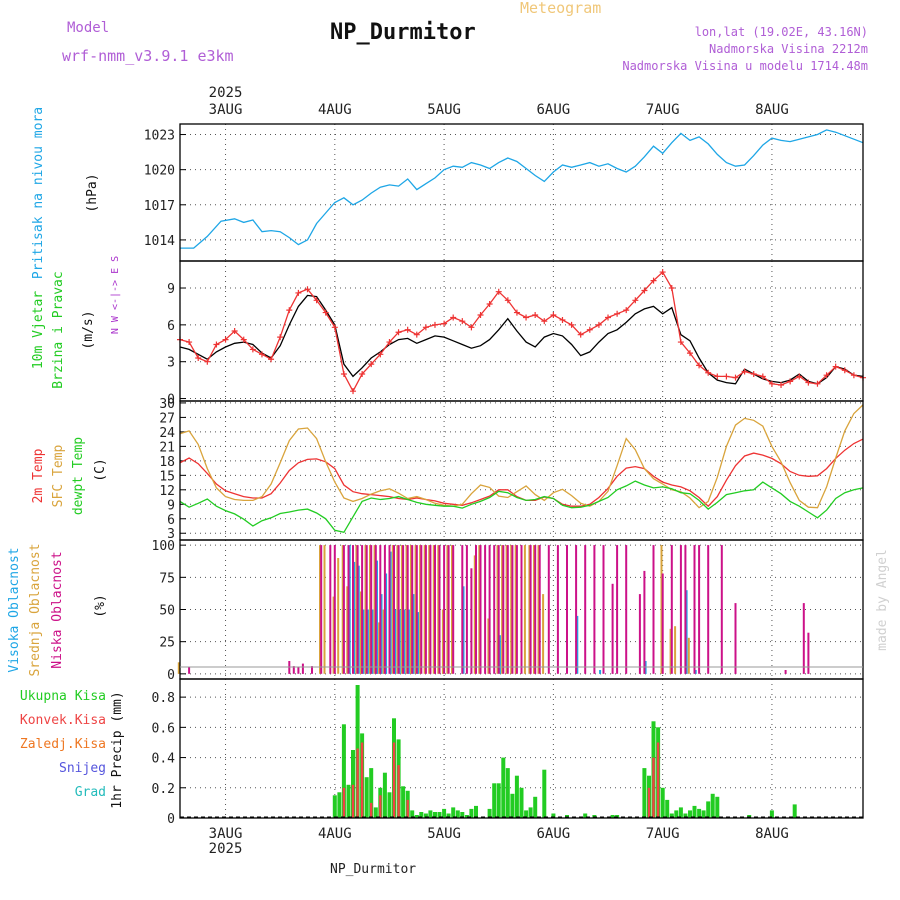  I want to click on y-tick-label: 27, so click(167, 418).